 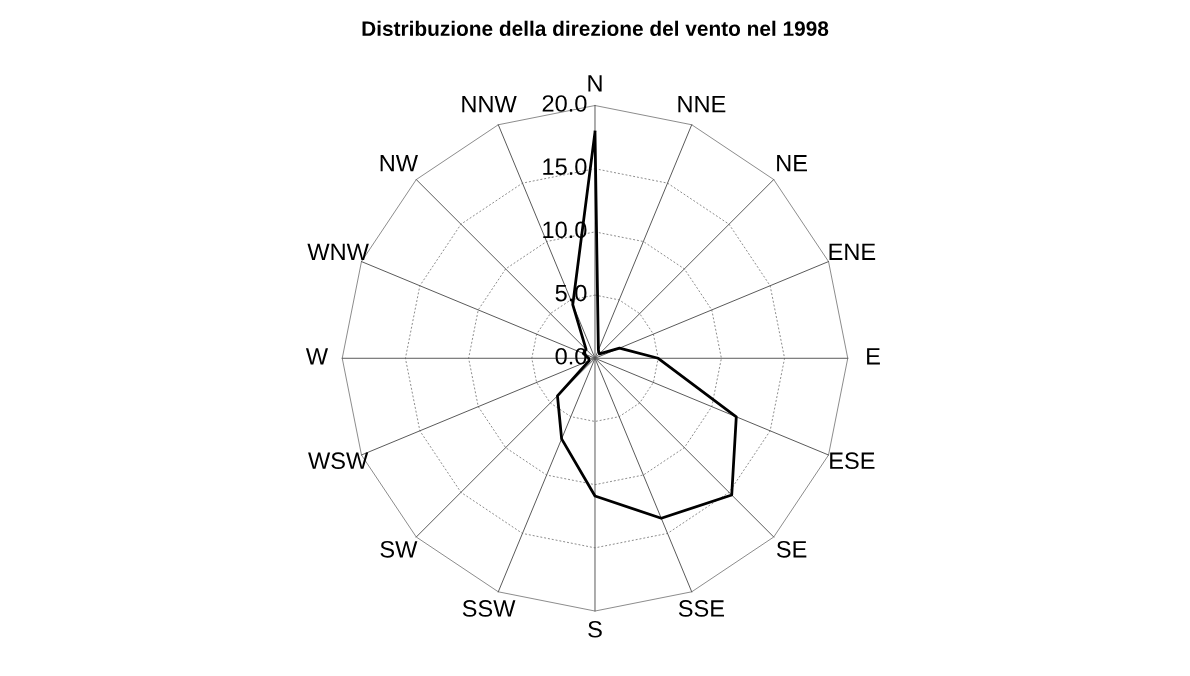 What do you see at coordinates (873, 356) in the screenshot?
I see `spoke-label: E` at bounding box center [873, 356].